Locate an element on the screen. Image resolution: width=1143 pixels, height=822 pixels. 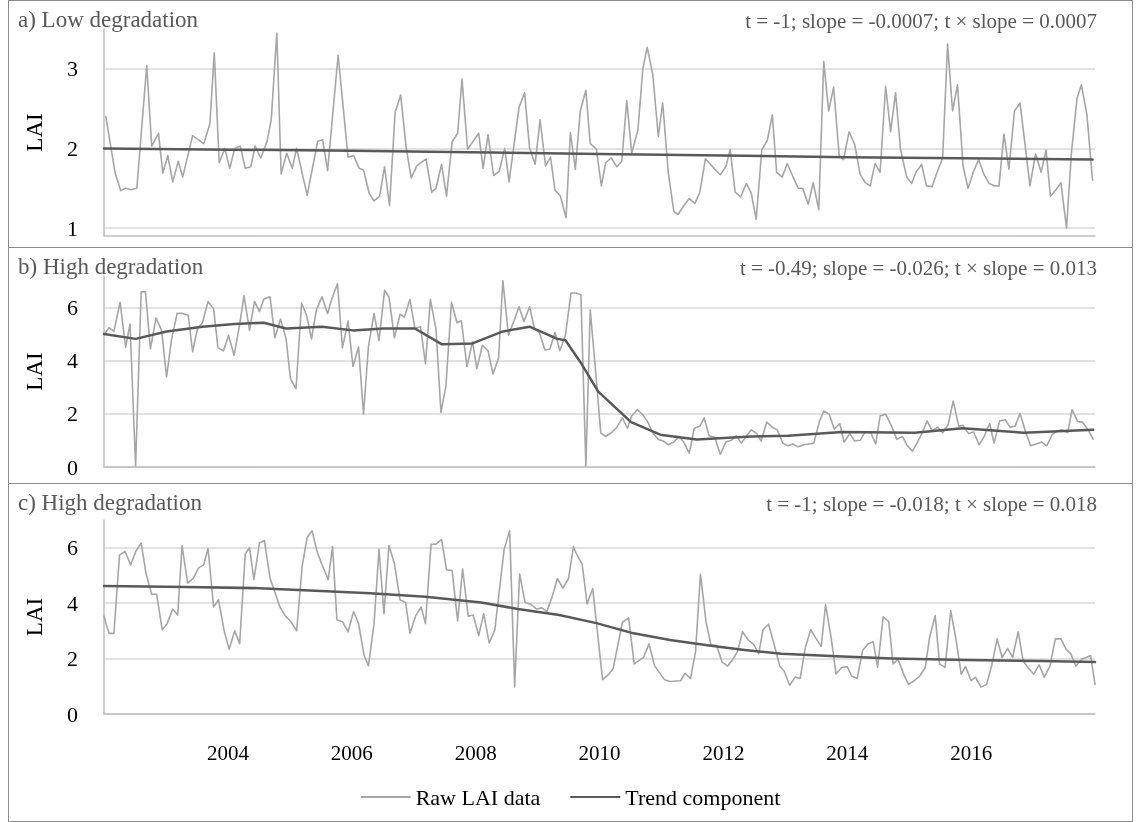
x-tick-label: 2006 is located at coordinates (351, 752).